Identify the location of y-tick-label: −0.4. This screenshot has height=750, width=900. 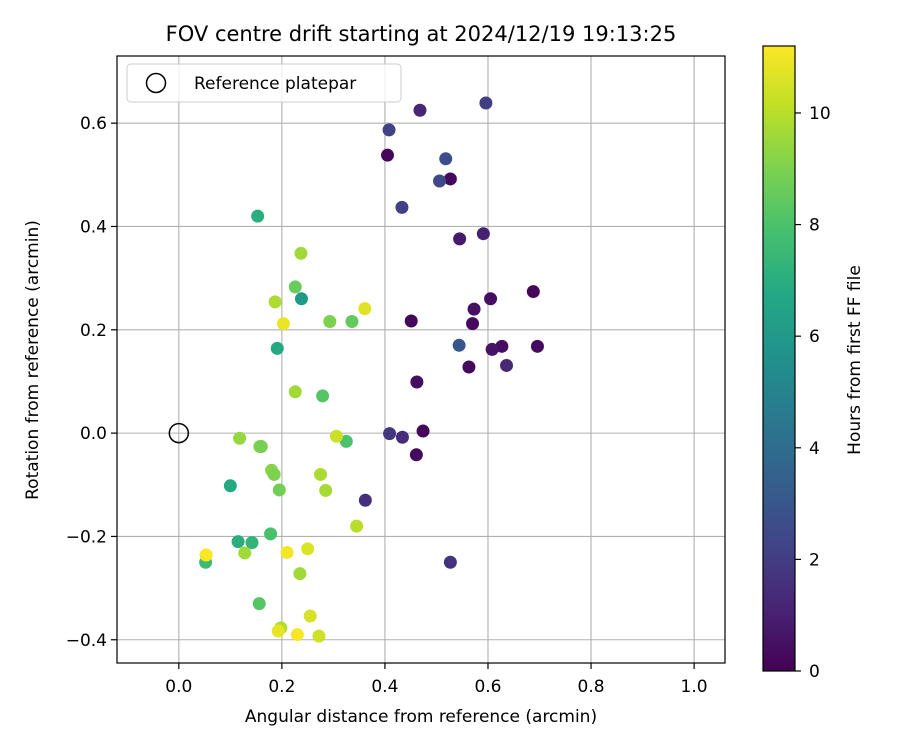
(86, 641).